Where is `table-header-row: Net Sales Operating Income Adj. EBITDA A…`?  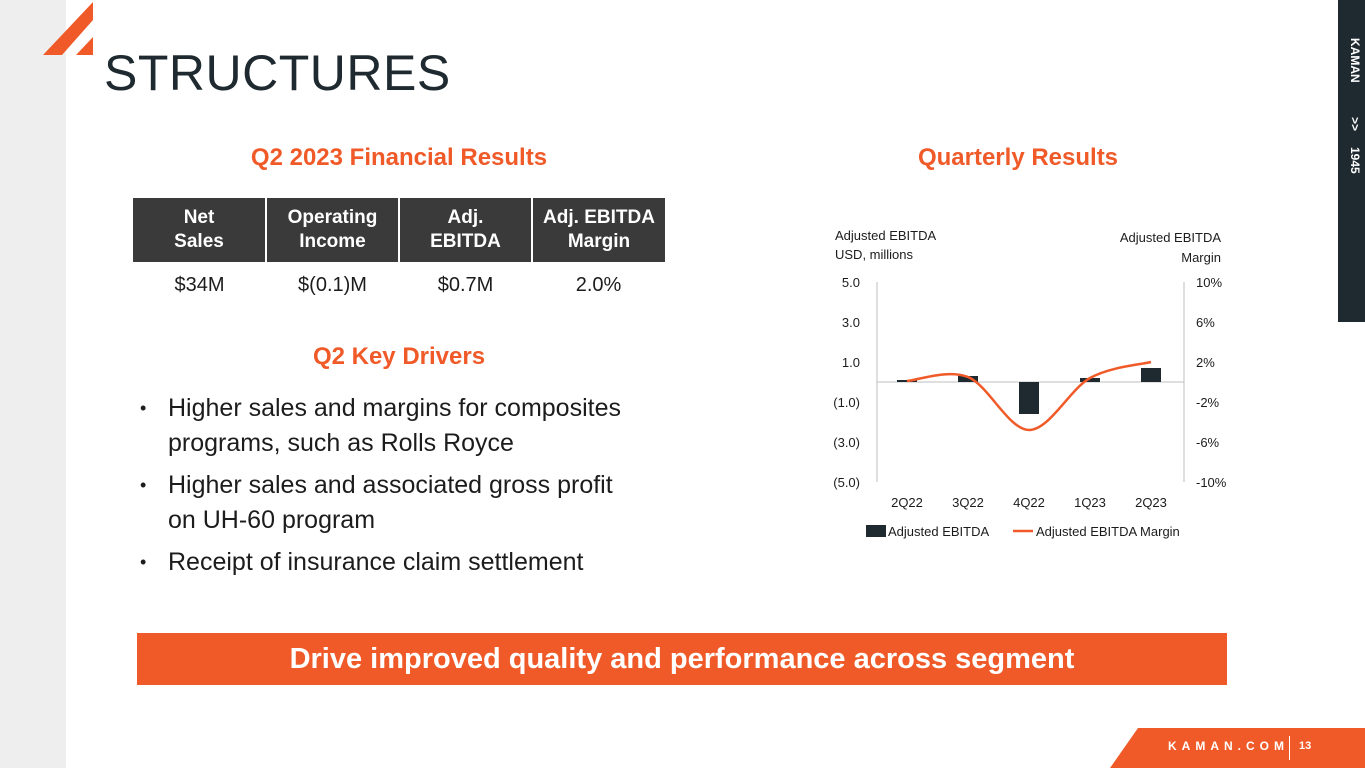
table-header-row: Net Sales Operating Income Adj. EBITDA A… is located at coordinates (399, 230).